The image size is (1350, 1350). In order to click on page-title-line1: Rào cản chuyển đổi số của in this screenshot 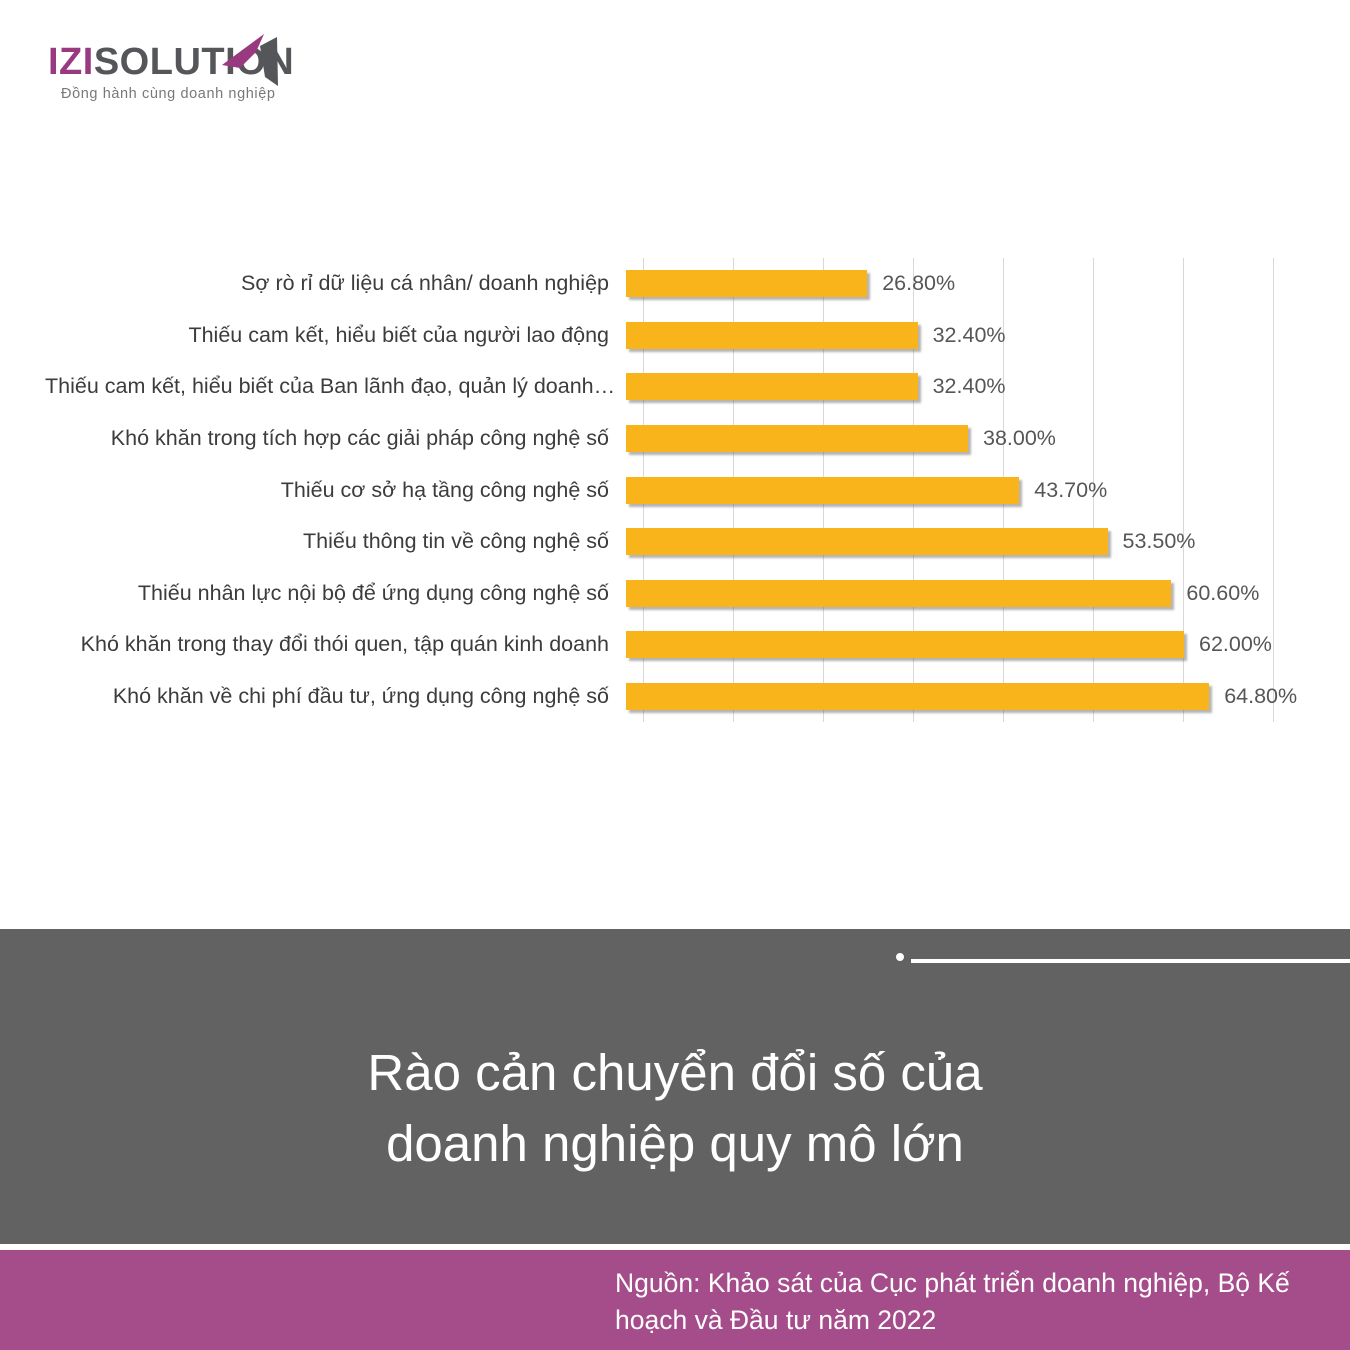, I will do `click(675, 1072)`.